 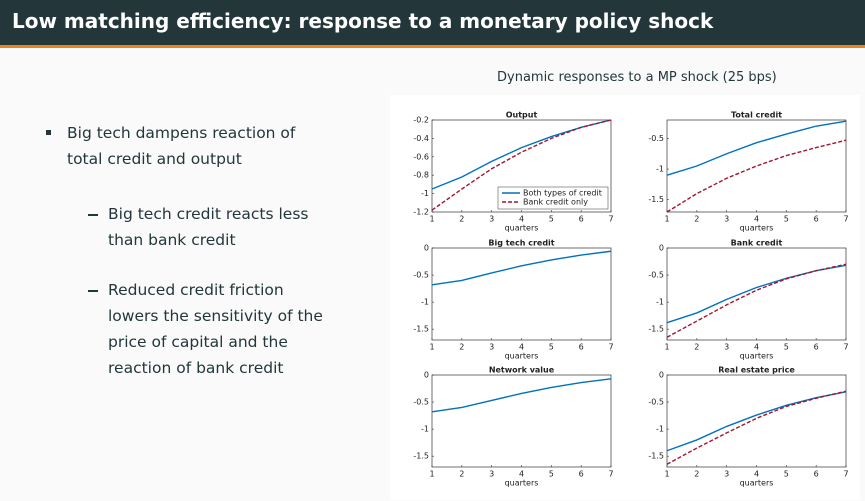 What do you see at coordinates (521, 243) in the screenshot?
I see `chart-title: Big tech credit` at bounding box center [521, 243].